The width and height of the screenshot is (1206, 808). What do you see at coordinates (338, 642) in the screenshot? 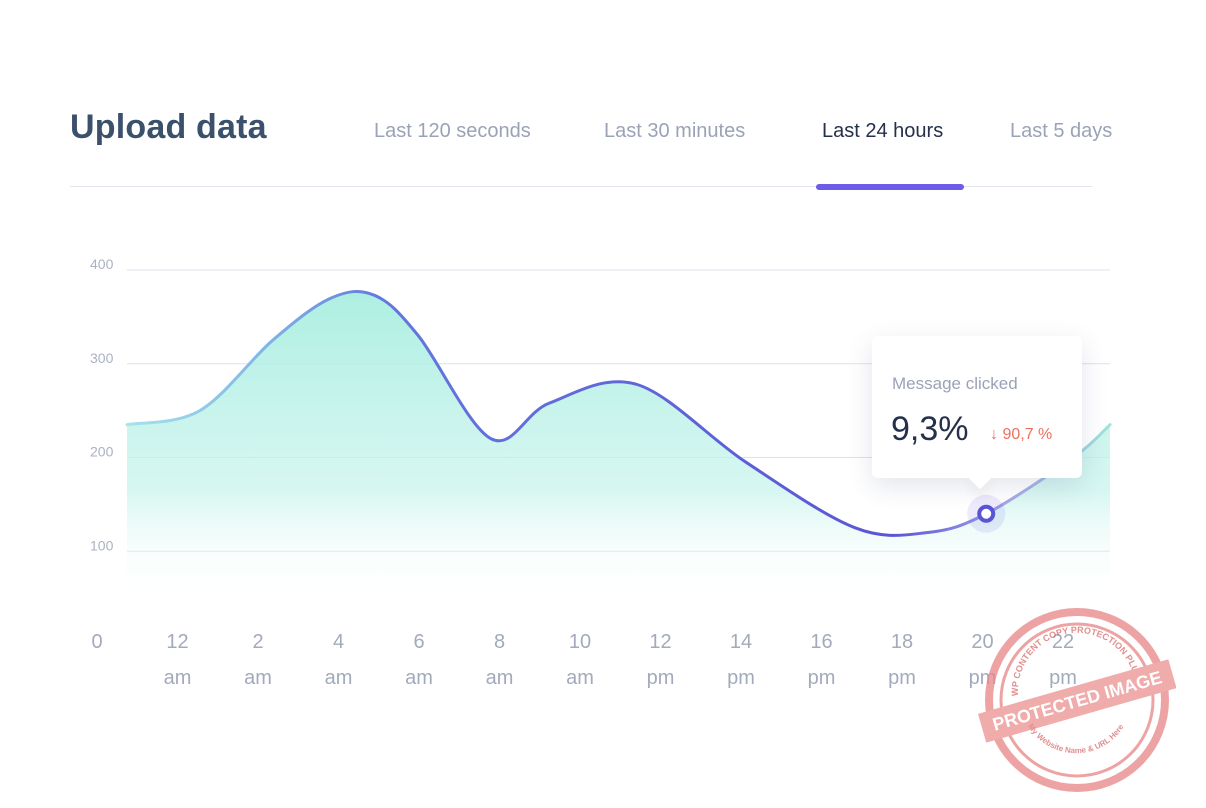
I see `x-tick-label: 4` at bounding box center [338, 642].